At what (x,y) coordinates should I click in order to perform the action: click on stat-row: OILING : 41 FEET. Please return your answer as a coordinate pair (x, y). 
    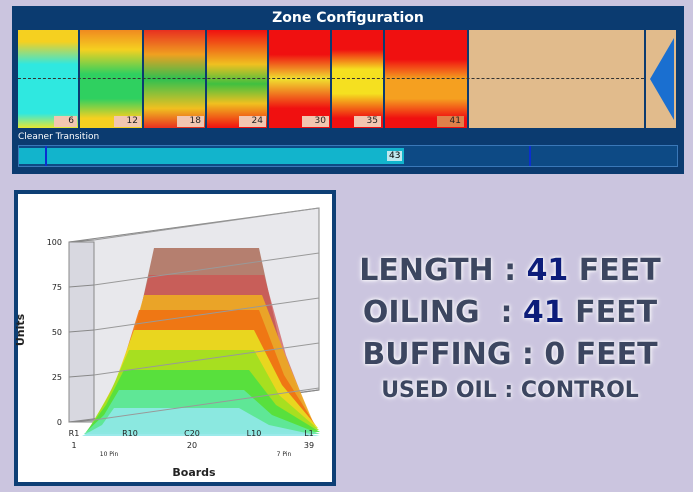
    Looking at the image, I should click on (510, 313).